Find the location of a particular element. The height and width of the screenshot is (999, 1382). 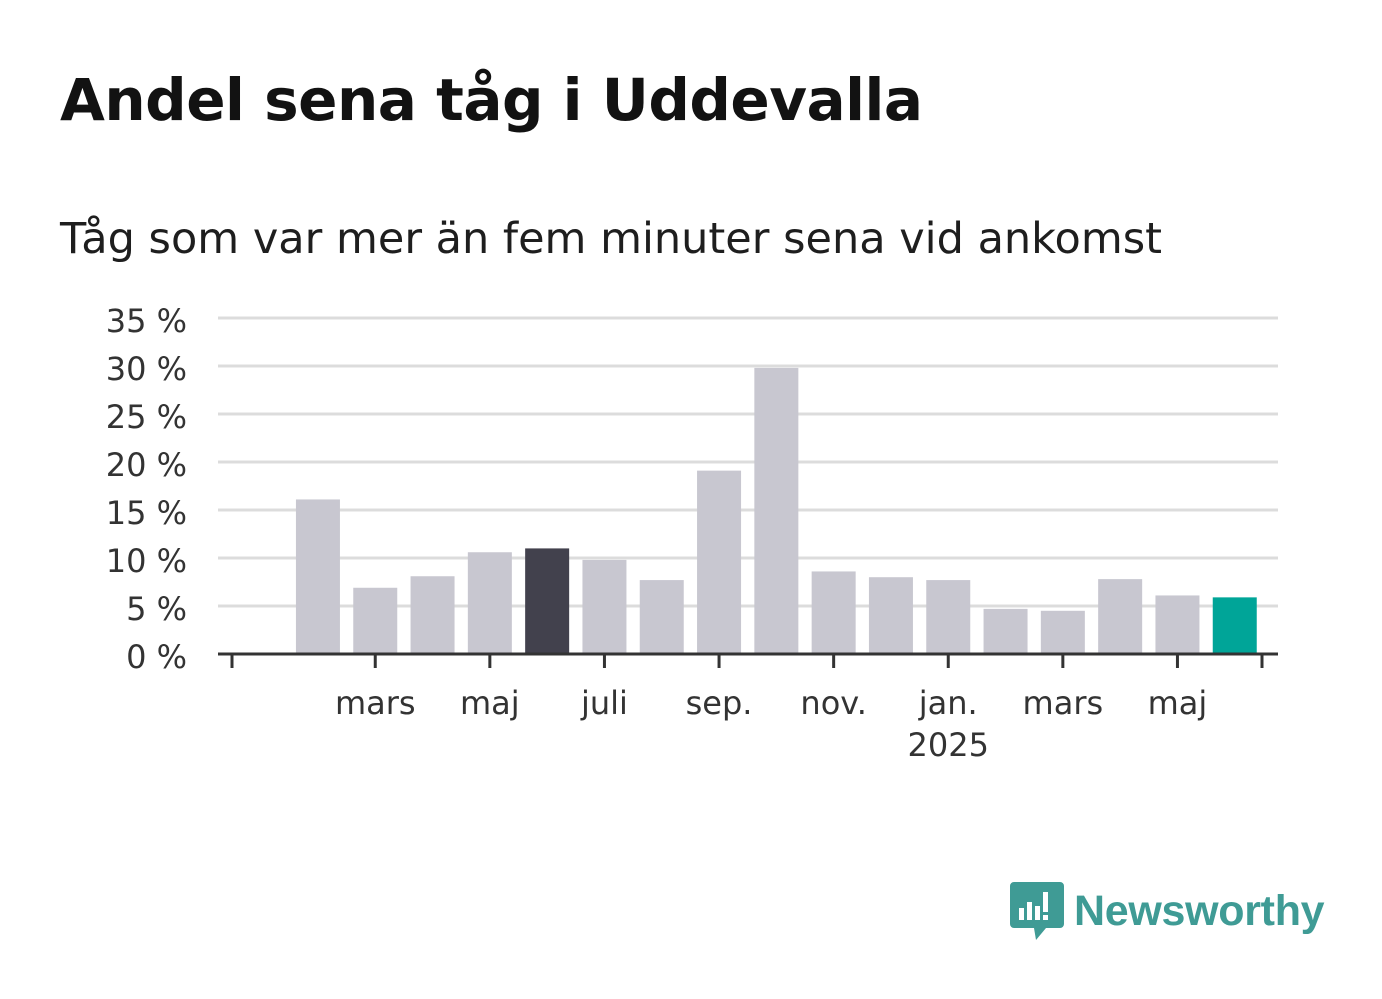

newsworthy-logo: Newsworthy is located at coordinates (1167, 911).